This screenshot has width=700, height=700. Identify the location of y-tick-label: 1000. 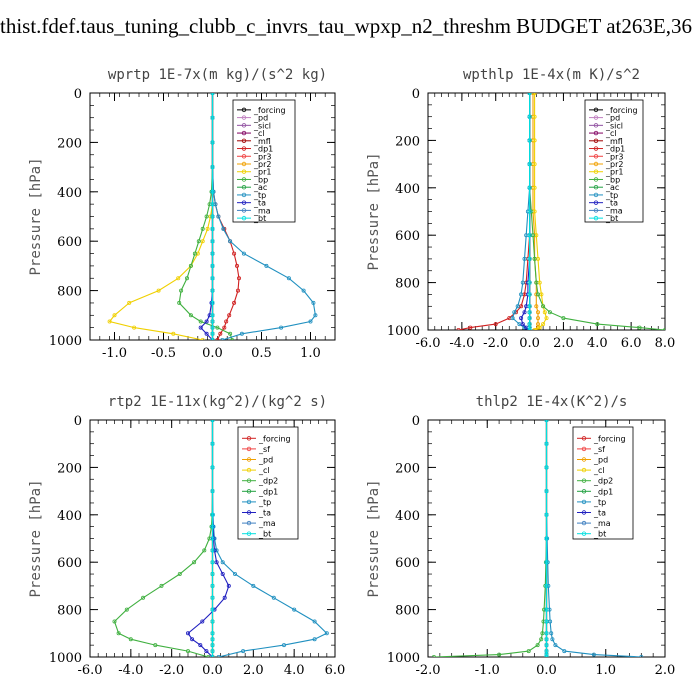
(403, 331).